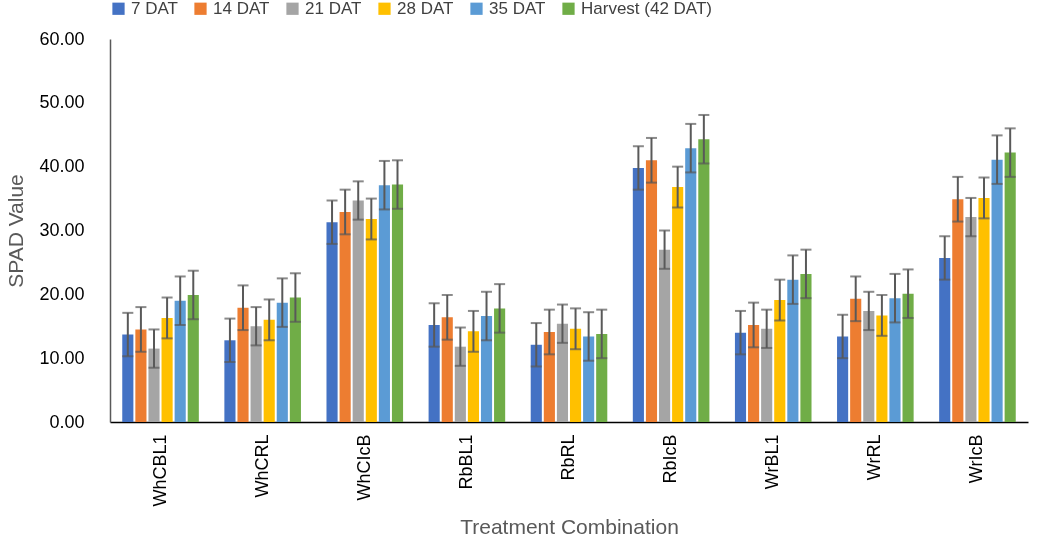 The image size is (1047, 538). What do you see at coordinates (67, 421) in the screenshot?
I see `y-tick-label: 0.00` at bounding box center [67, 421].